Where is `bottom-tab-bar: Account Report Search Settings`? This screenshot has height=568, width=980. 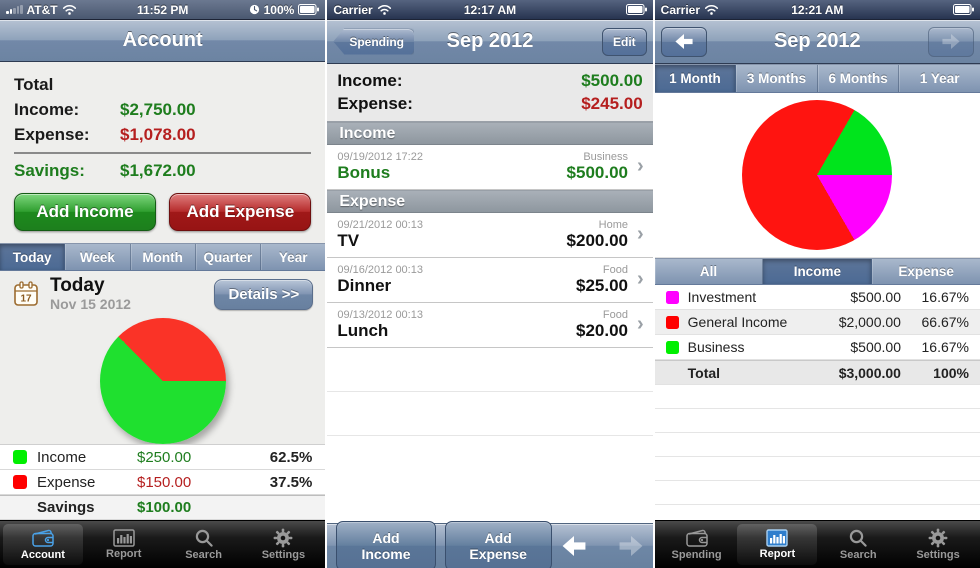 bottom-tab-bar: Account Report Search Settings is located at coordinates (163, 544).